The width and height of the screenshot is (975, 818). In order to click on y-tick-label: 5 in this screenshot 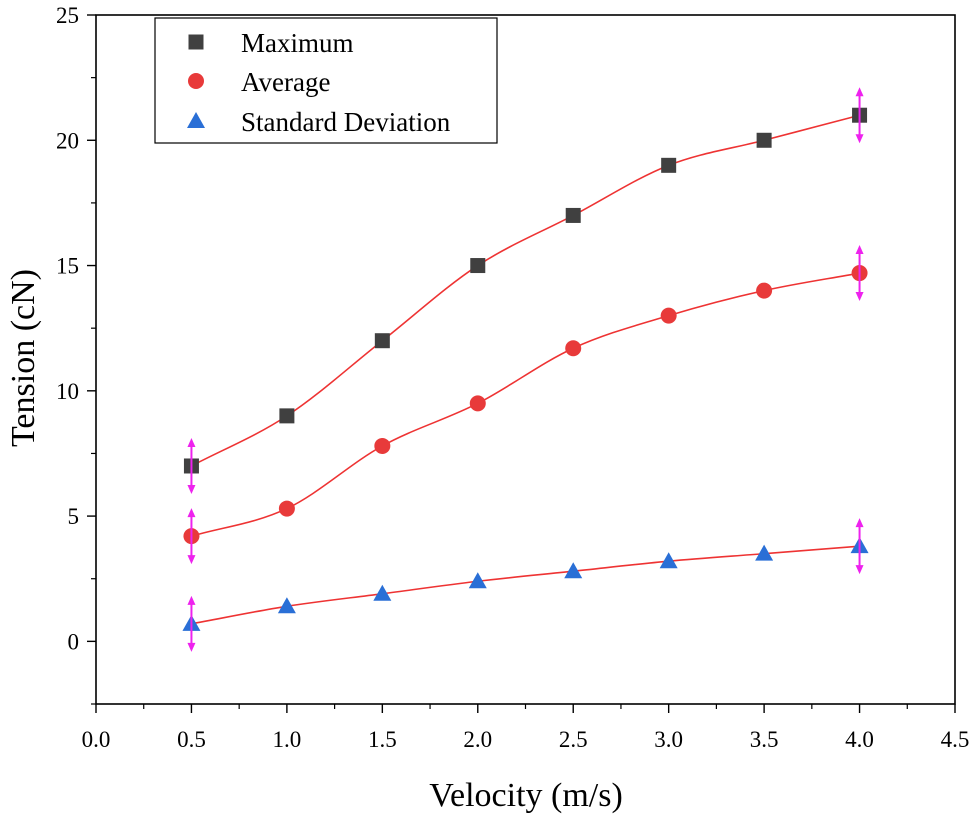, I will do `click(74, 516)`.